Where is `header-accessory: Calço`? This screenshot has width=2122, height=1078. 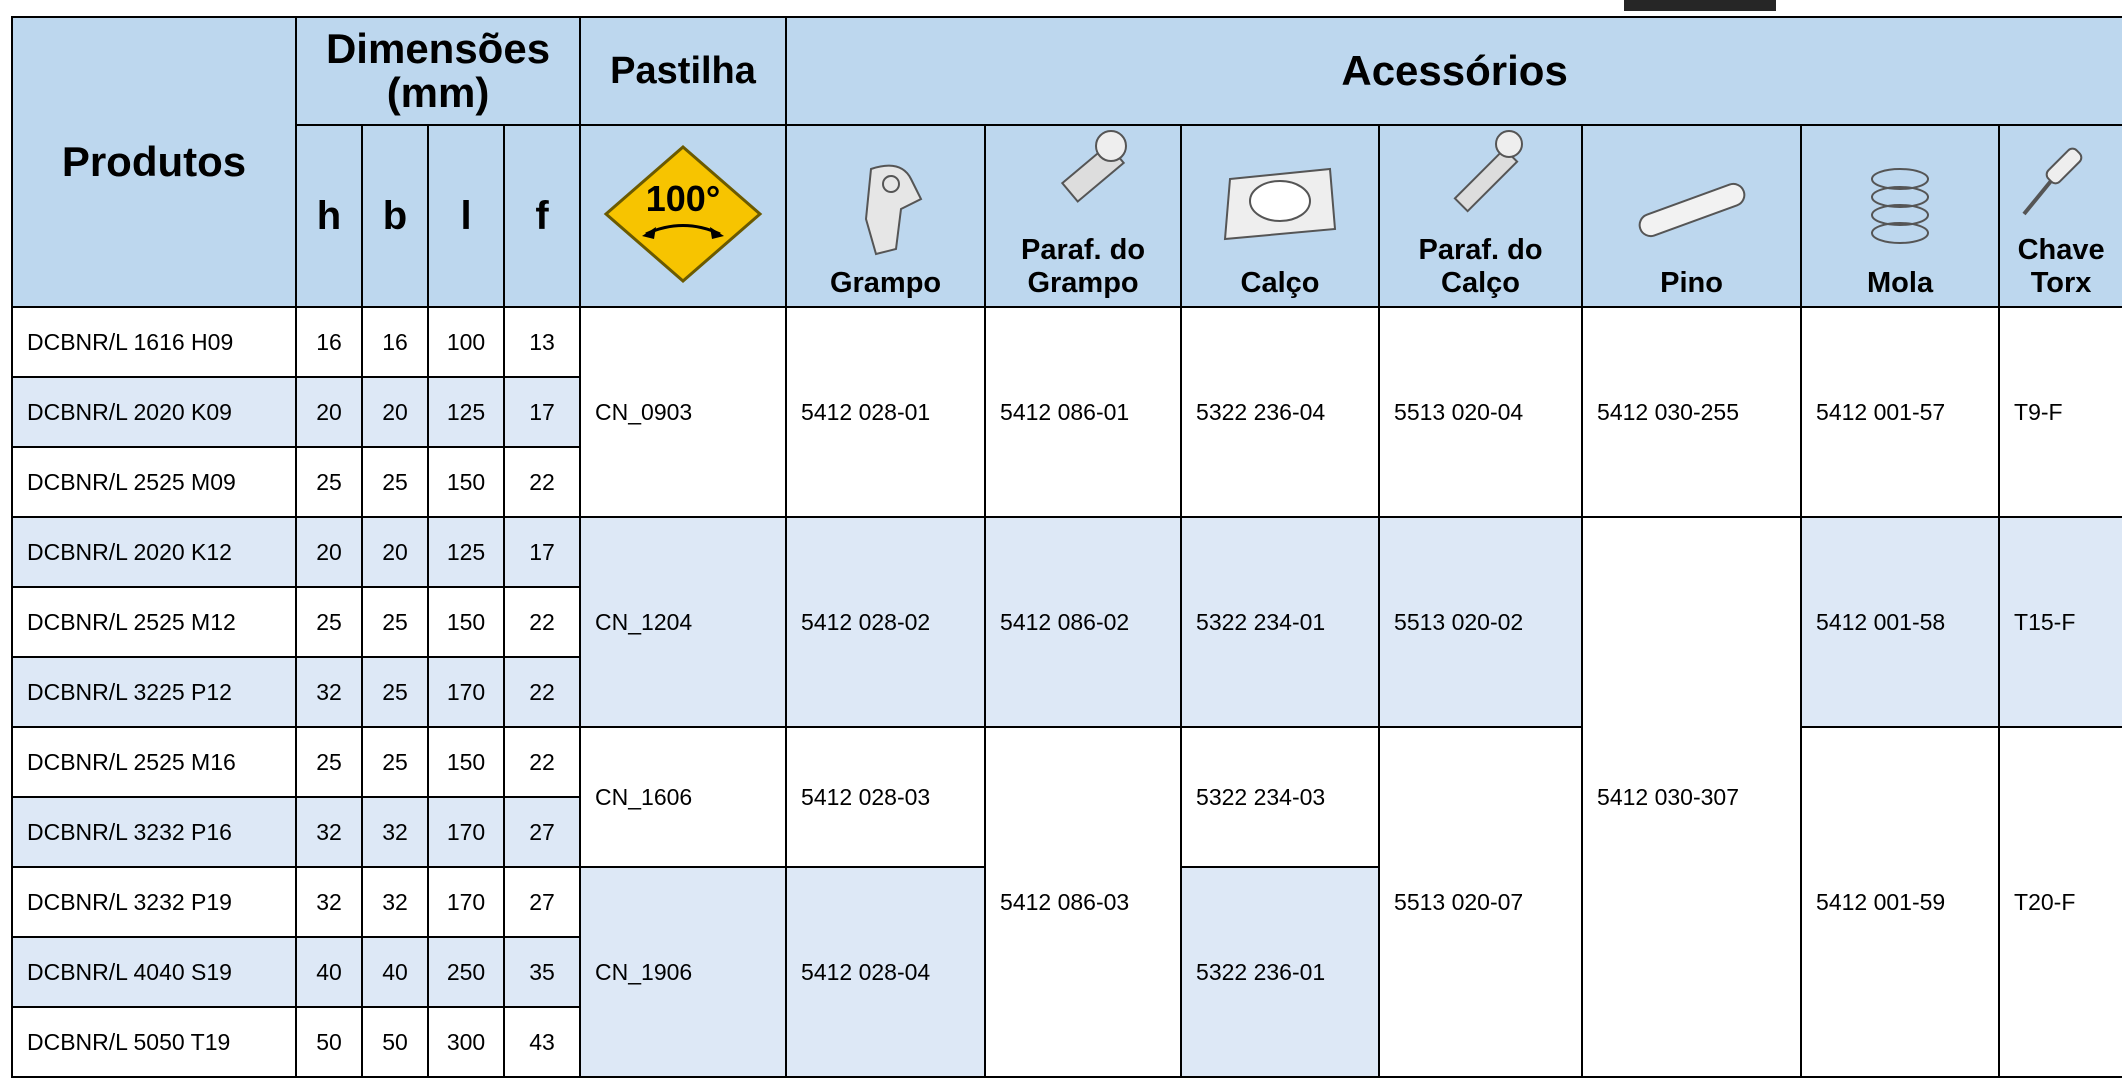
header-accessory: Calço is located at coordinates (1280, 216).